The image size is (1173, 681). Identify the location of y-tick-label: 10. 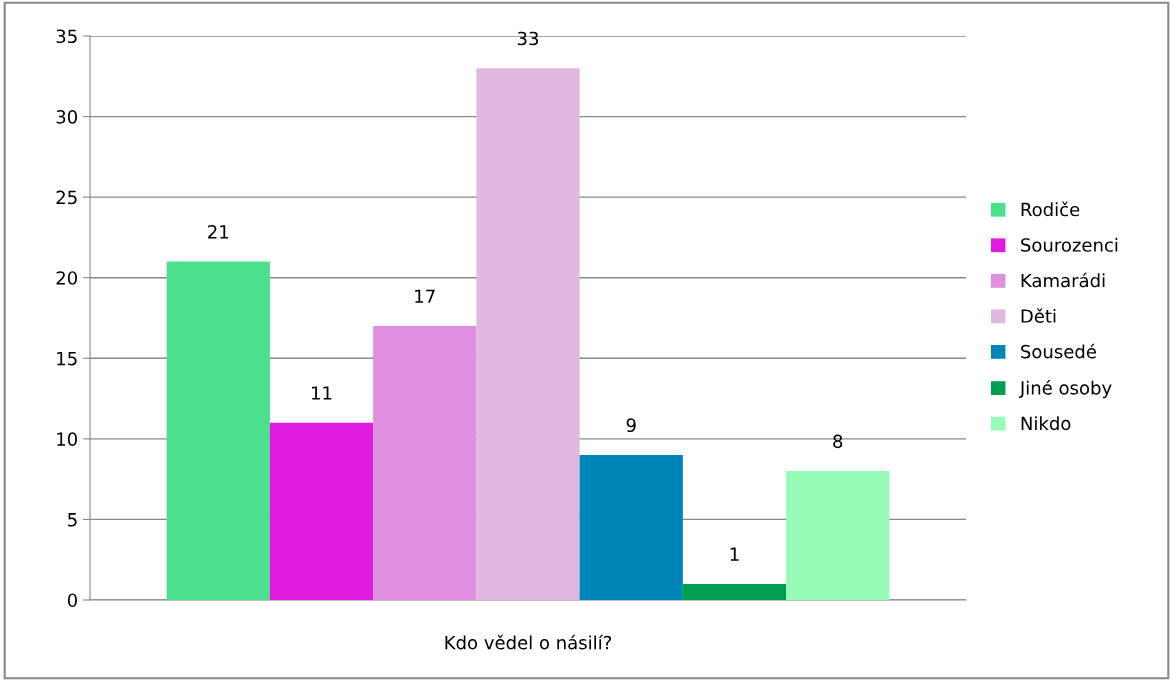
(67, 439).